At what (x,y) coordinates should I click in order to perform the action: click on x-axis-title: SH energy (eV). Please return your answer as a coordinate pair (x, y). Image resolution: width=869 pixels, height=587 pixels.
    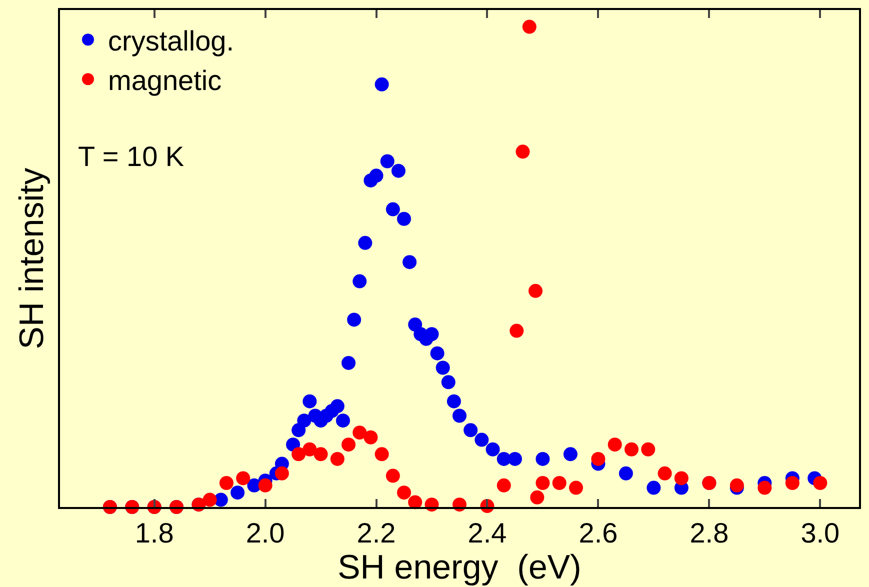
    Looking at the image, I should click on (460, 567).